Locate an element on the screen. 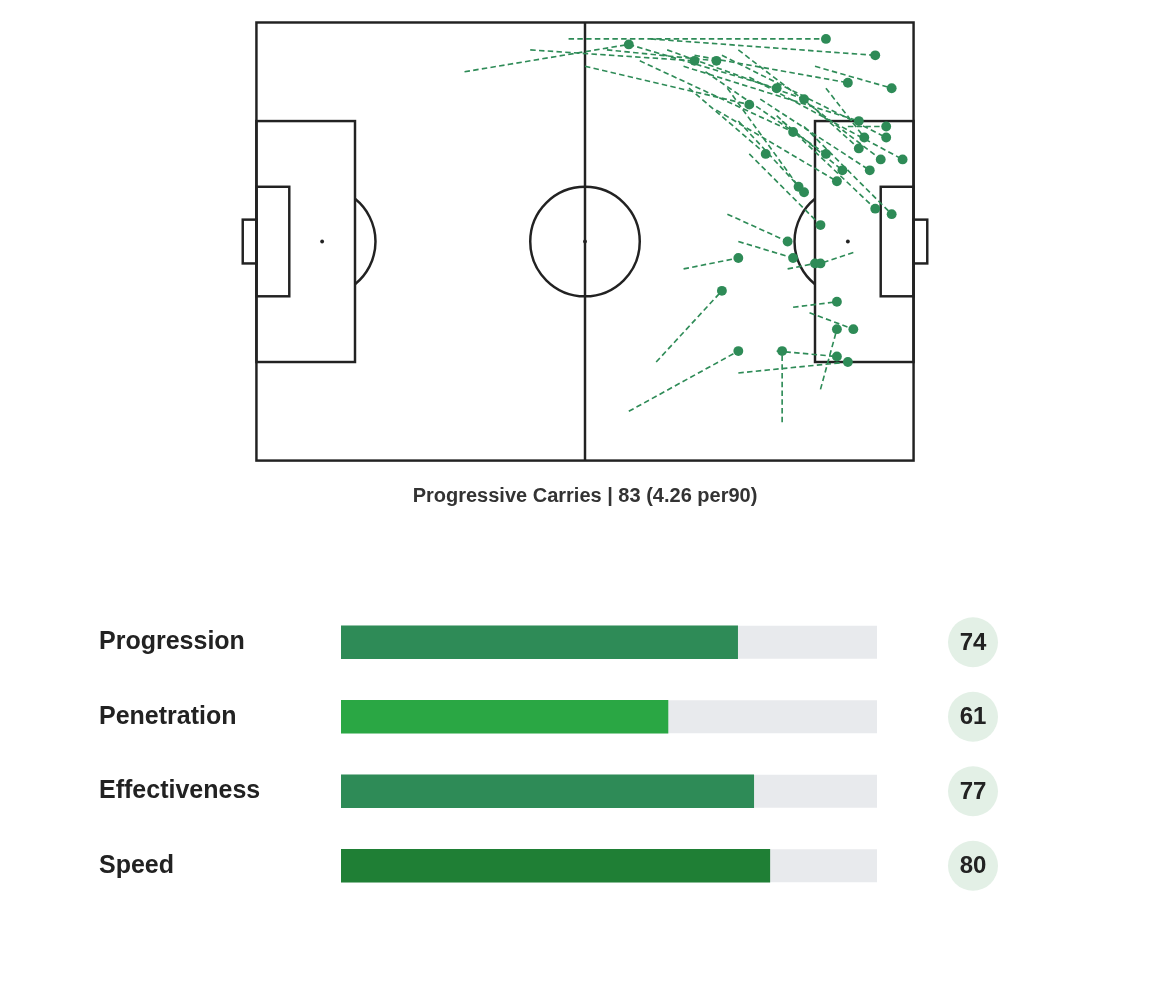 The image size is (1170, 984). y-tick-label: Effectiveness is located at coordinates (180, 789).